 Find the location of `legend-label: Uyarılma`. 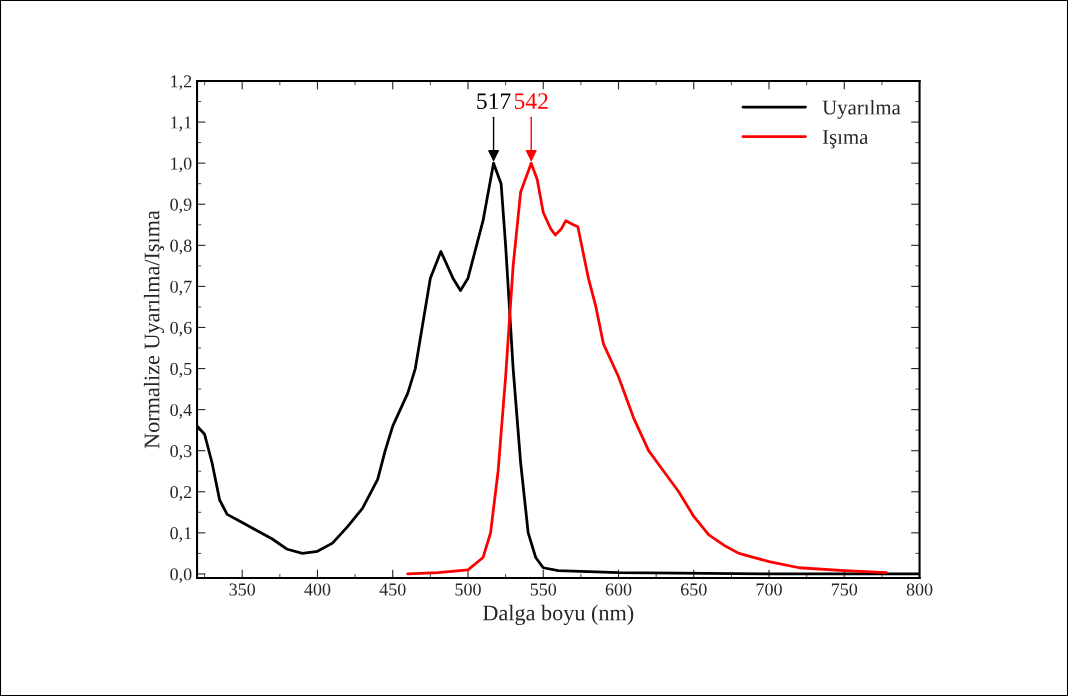

legend-label: Uyarılma is located at coordinates (861, 109).